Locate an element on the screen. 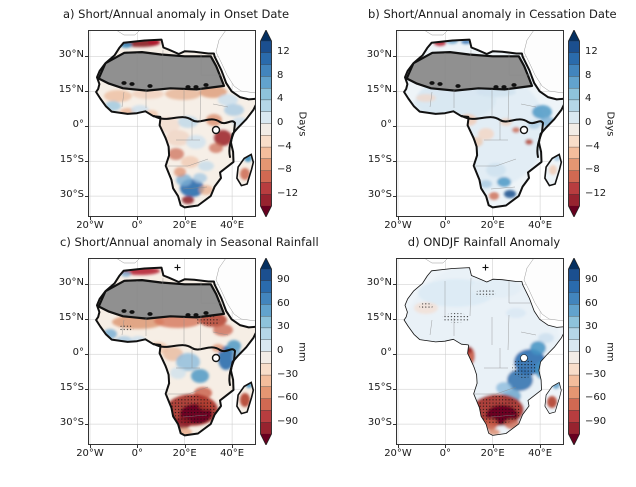  panel-a-colorbar-tick: −8 is located at coordinates (284, 170).